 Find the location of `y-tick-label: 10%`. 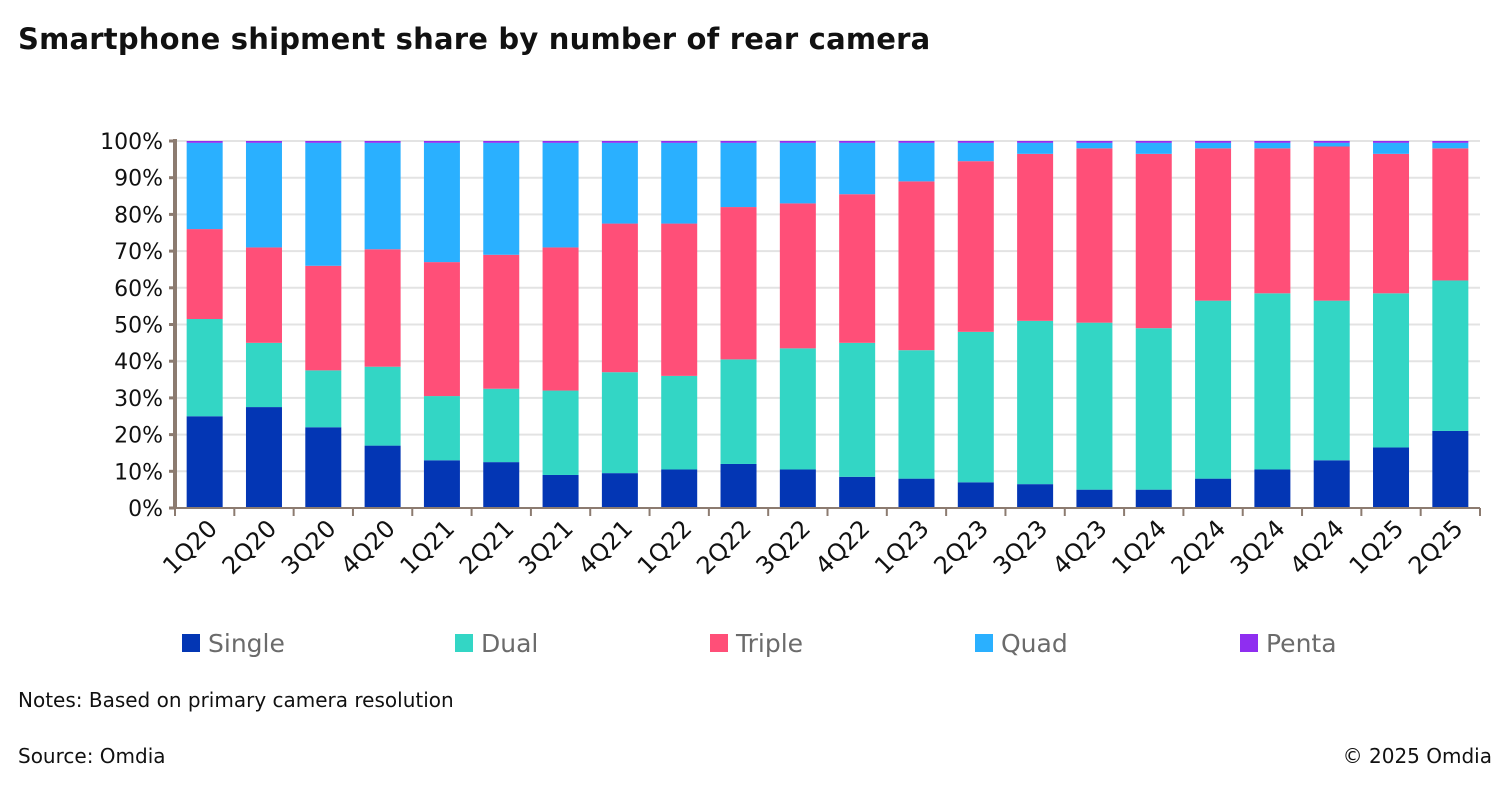

y-tick-label: 10% is located at coordinates (138, 472).